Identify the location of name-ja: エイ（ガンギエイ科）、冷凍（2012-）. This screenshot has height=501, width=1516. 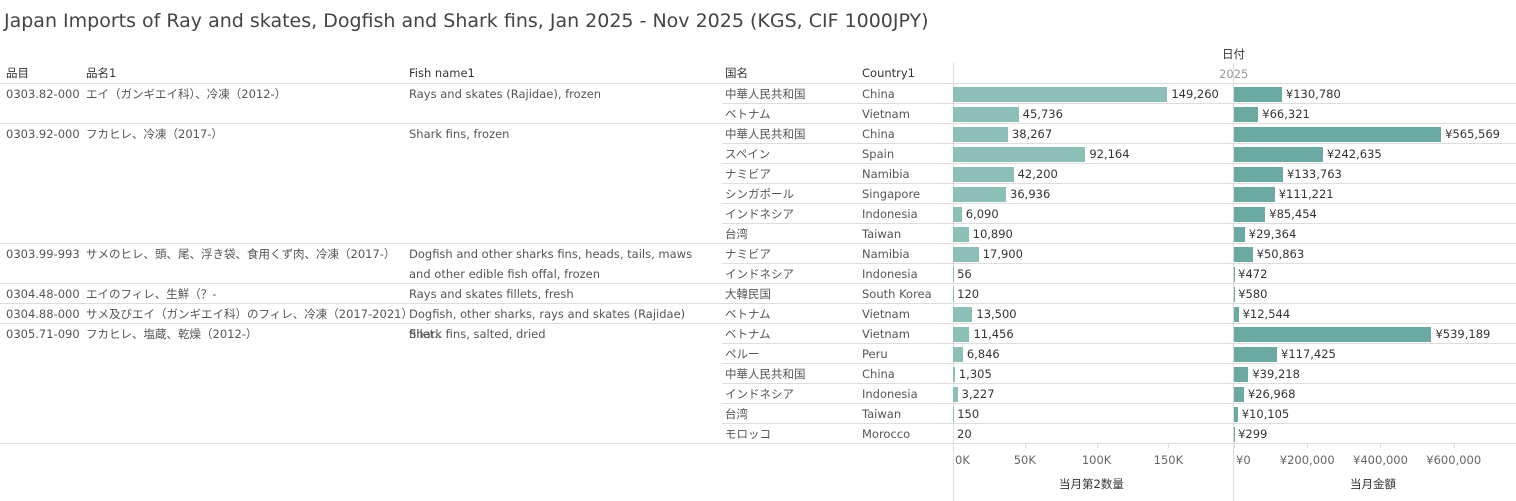
(186, 94).